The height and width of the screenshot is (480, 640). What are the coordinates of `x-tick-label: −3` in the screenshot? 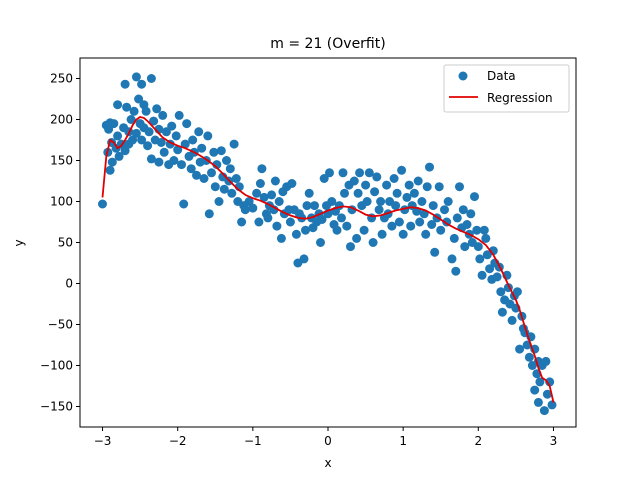 It's located at (103, 441).